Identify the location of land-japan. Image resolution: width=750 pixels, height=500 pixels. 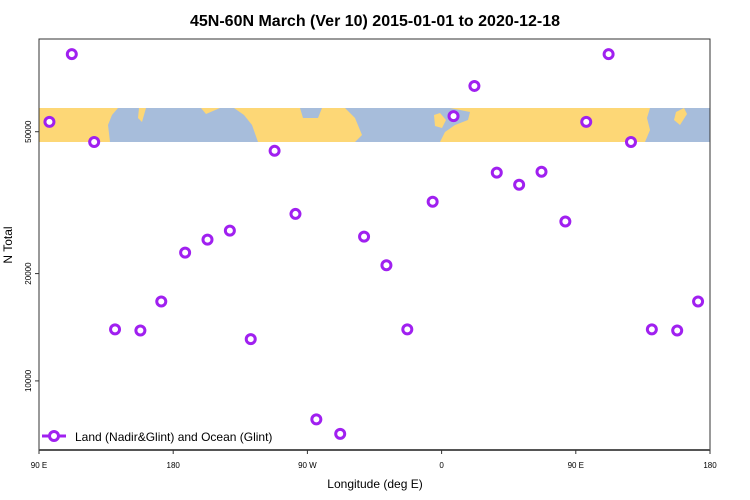
(680, 116).